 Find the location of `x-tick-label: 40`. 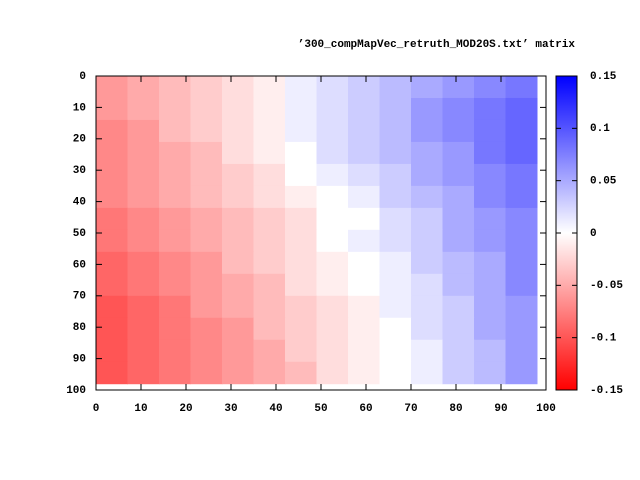

x-tick-label: 40 is located at coordinates (275, 409).